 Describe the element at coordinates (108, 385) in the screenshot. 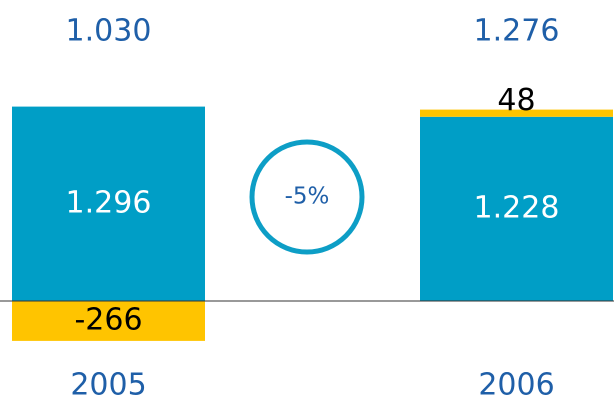

I see `category-label: 2005` at that location.